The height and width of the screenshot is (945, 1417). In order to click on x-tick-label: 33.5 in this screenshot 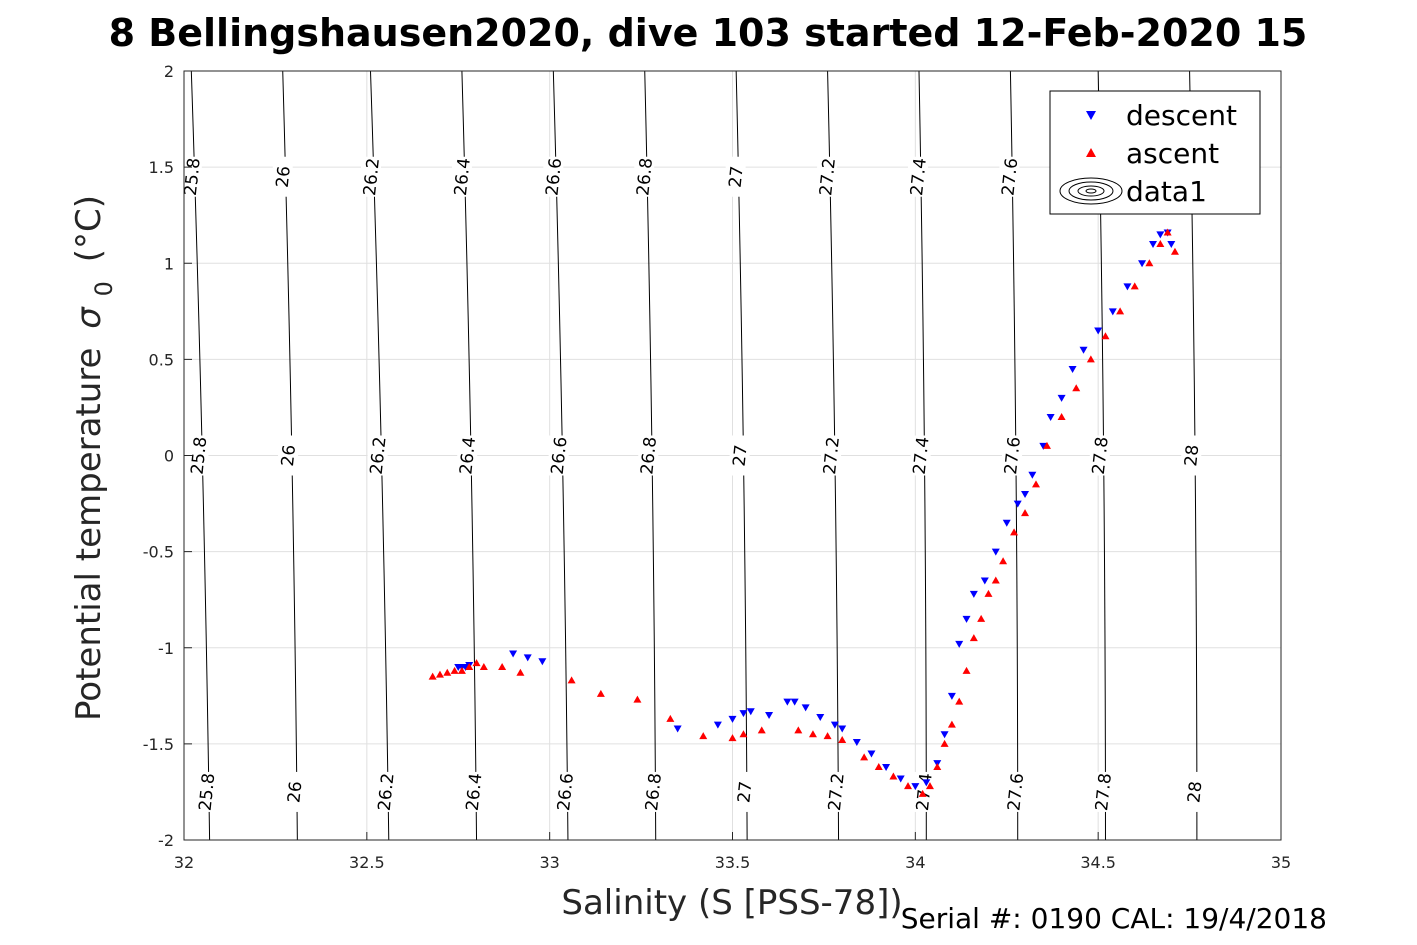, I will do `click(733, 862)`.